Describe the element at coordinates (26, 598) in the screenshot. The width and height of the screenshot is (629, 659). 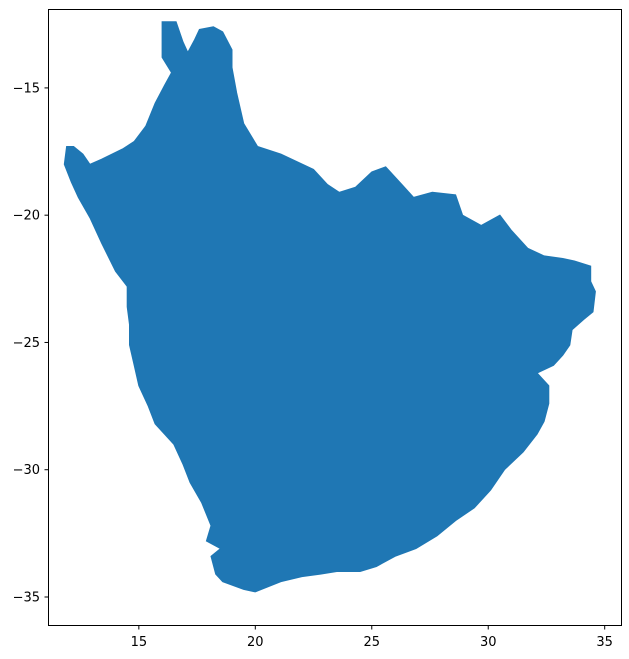
I see `y-tick-label: −35` at that location.